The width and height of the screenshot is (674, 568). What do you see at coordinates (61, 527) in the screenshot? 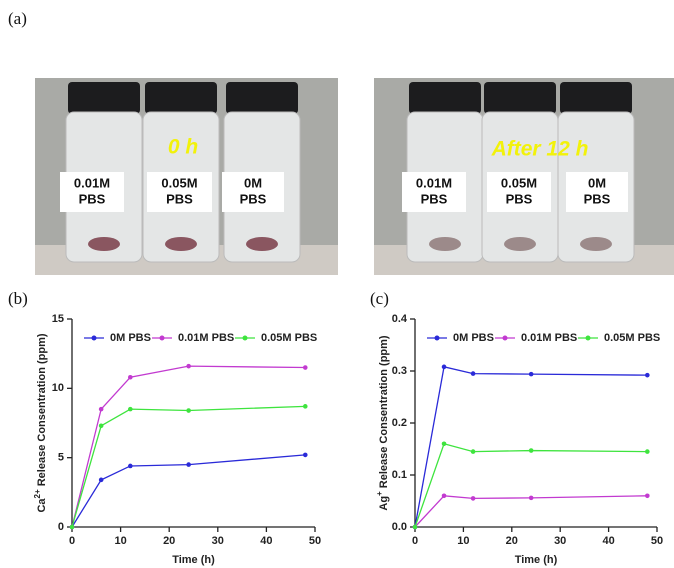
I see `y-tick-label: 0` at bounding box center [61, 527].